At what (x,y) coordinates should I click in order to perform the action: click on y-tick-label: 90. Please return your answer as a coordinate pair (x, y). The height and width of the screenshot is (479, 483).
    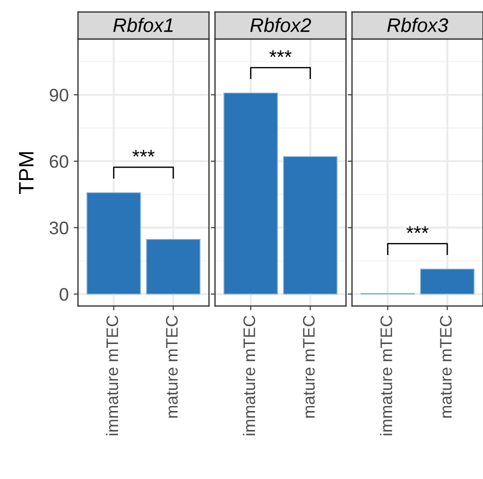
    Looking at the image, I should click on (59, 95).